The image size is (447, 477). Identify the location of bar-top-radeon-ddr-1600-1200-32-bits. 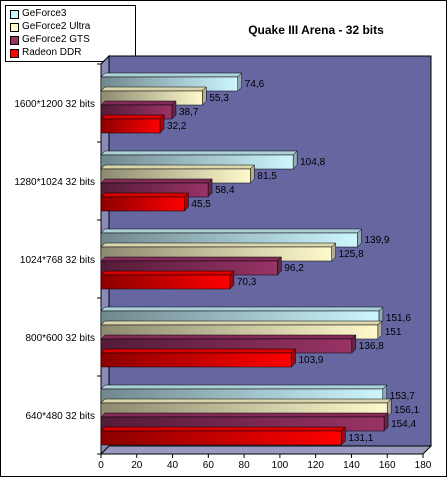
(132, 117).